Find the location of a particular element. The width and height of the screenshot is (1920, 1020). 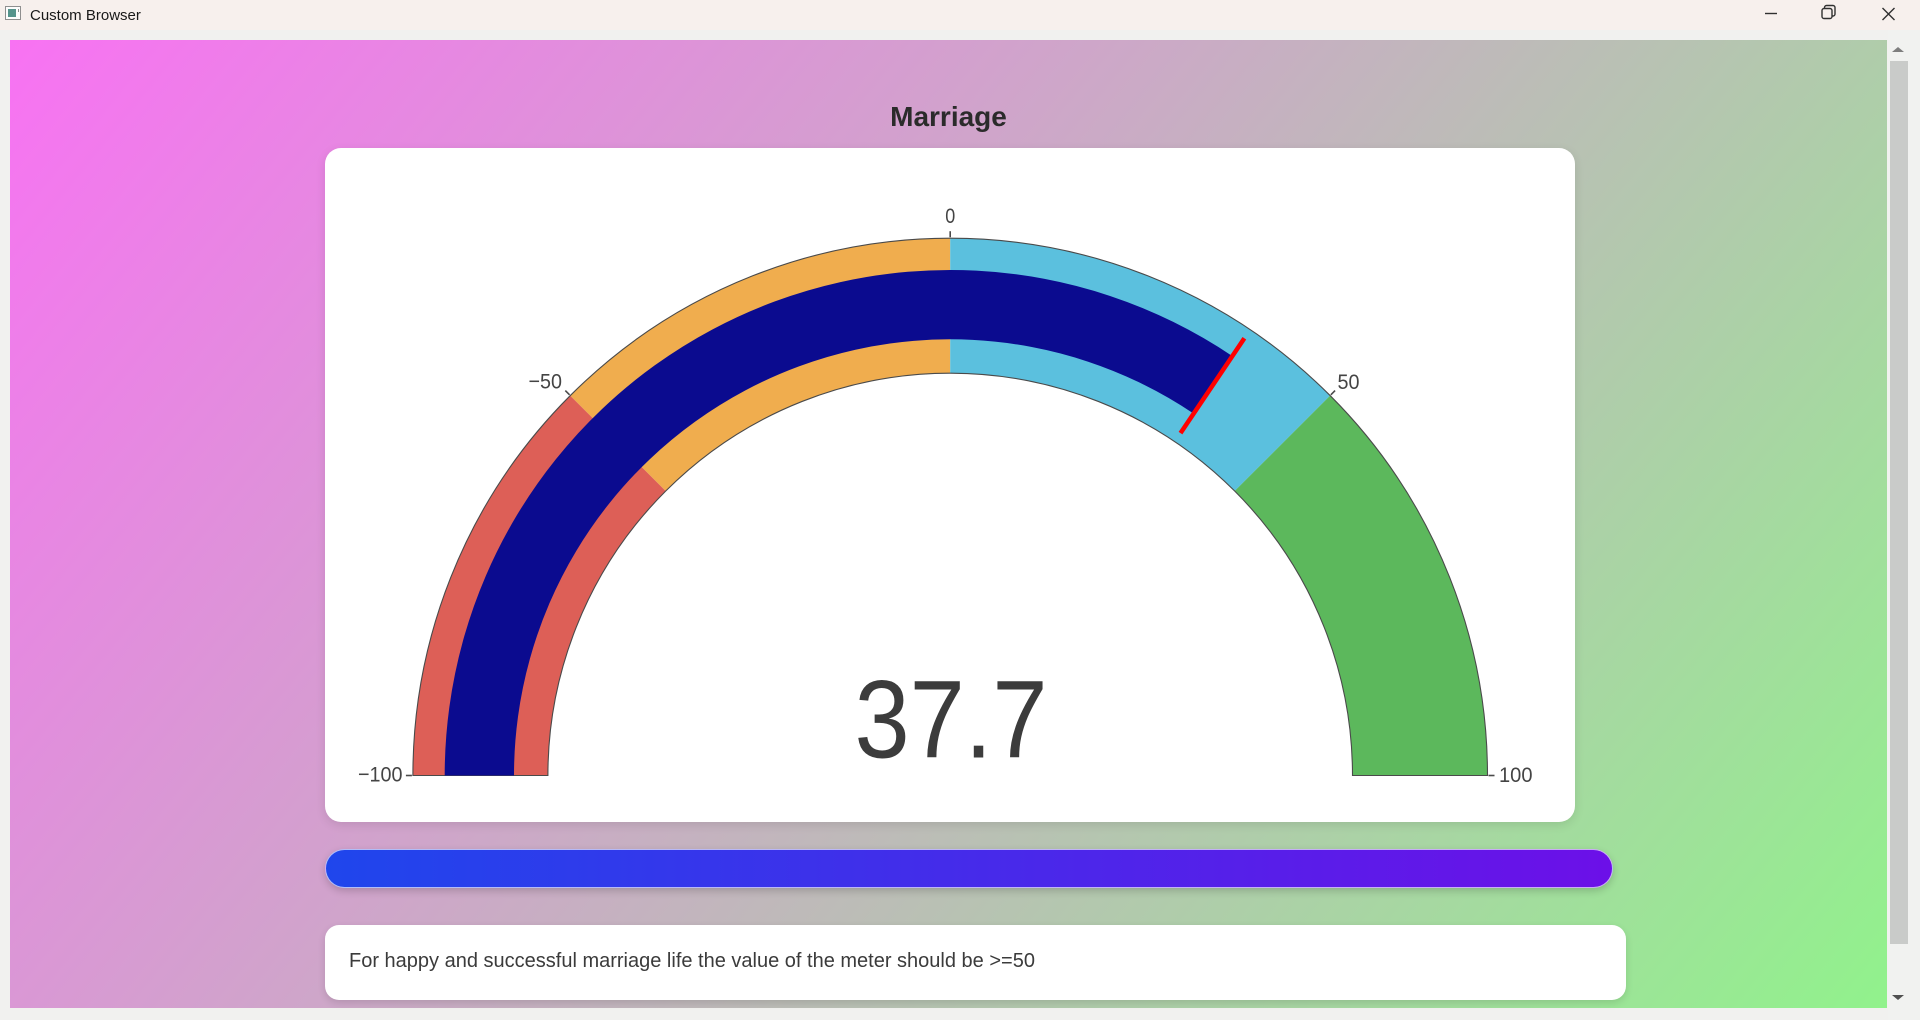

svg-text: 37.7 is located at coordinates (951, 720).